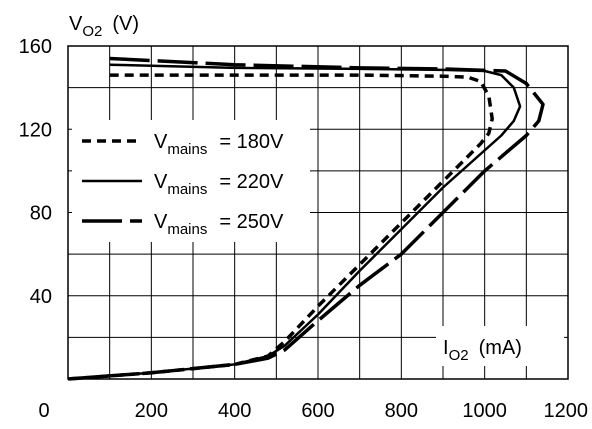 The image size is (592, 429). Describe the element at coordinates (161, 182) in the screenshot. I see `legend-label-220v-main: V` at that location.